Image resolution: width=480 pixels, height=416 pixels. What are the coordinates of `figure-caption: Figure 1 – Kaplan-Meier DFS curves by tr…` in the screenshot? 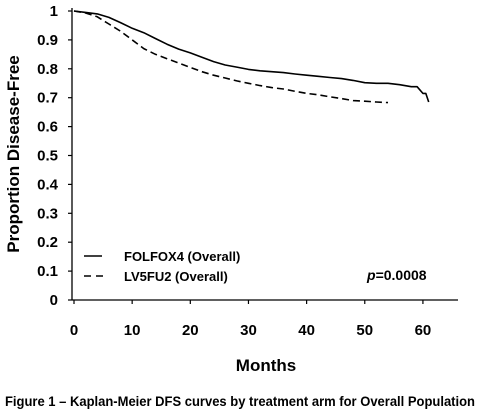 It's located at (240, 401).